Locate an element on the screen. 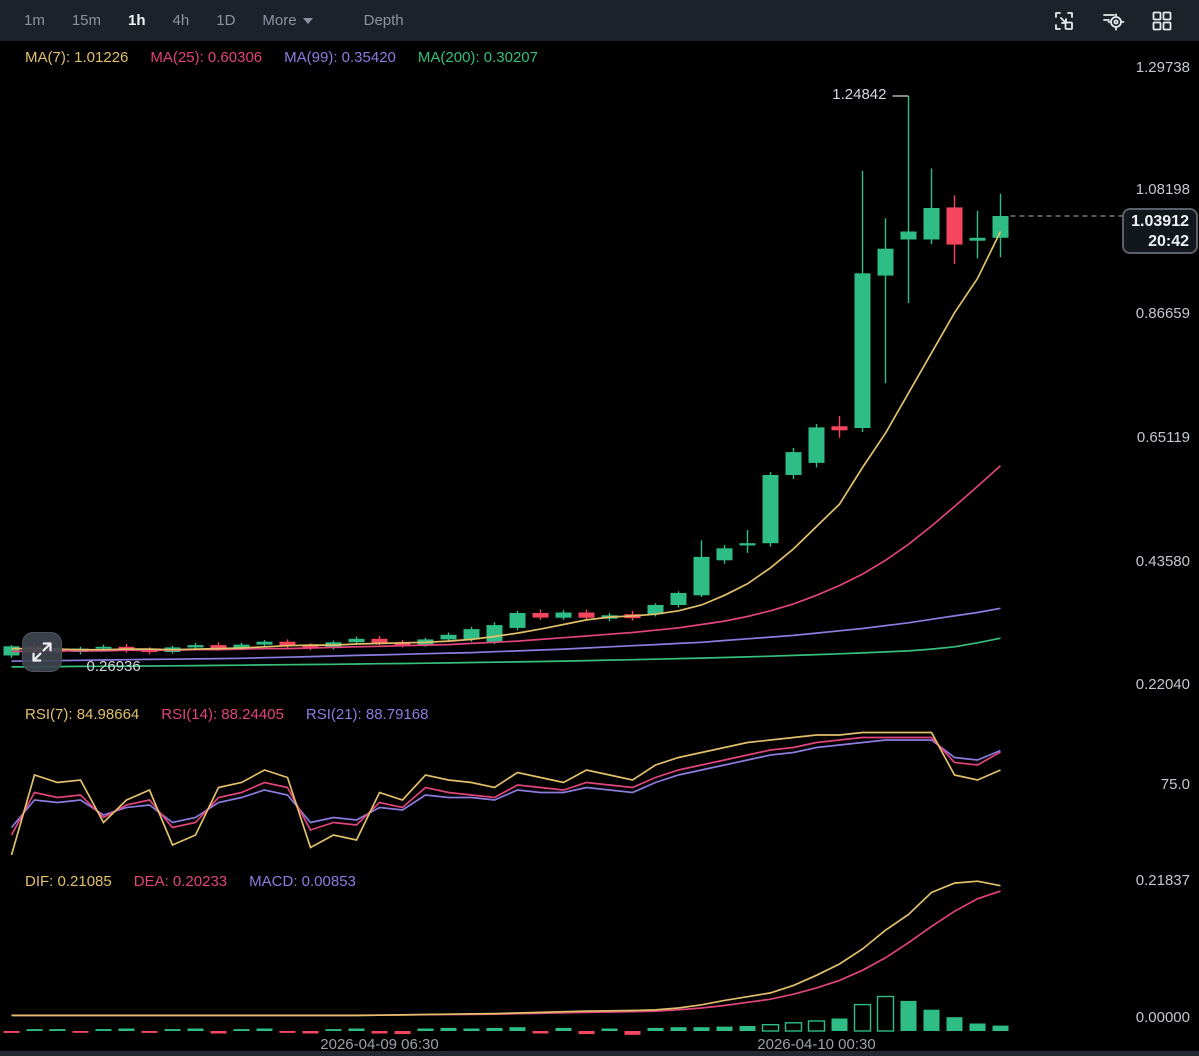  rsi21-value: 88.79168 is located at coordinates (397, 714).